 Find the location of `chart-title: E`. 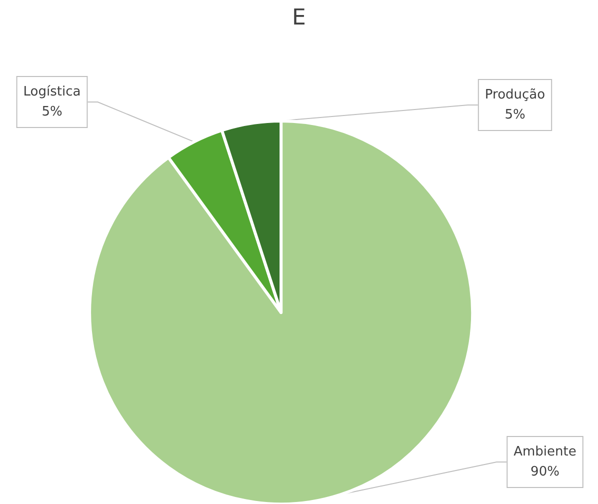

chart-title: E is located at coordinates (299, 18).